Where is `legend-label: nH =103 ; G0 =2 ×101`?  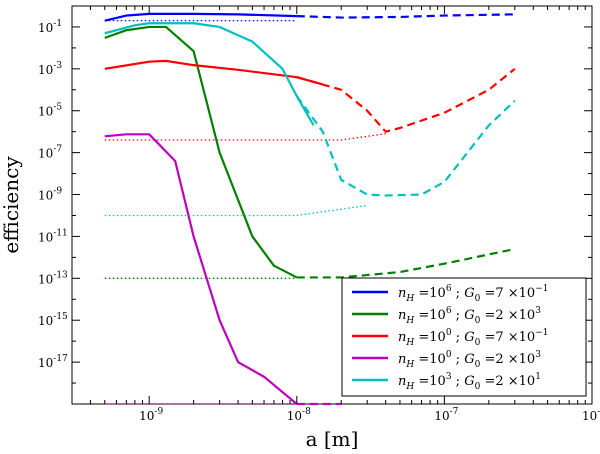 legend-label: nH =103 ; G0 =2 ×101 is located at coordinates (469, 382).